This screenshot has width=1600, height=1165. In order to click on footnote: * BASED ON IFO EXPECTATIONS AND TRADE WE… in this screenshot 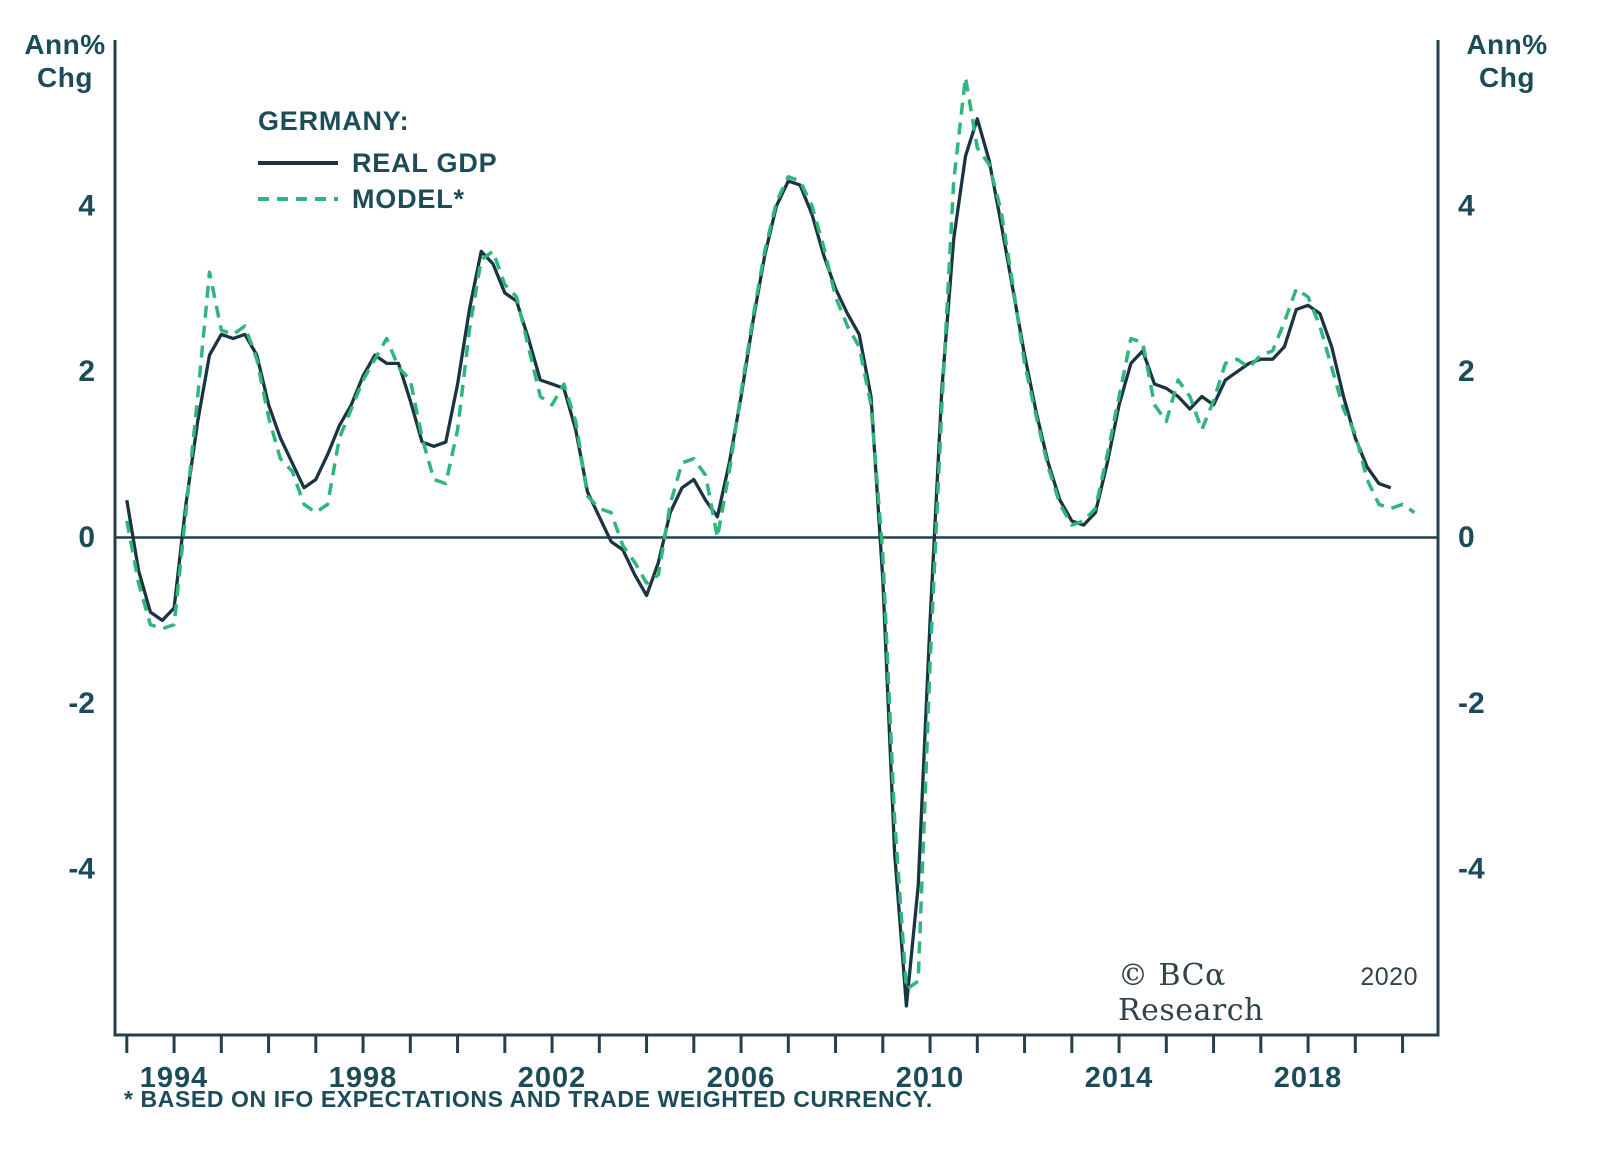, I will do `click(528, 1099)`.